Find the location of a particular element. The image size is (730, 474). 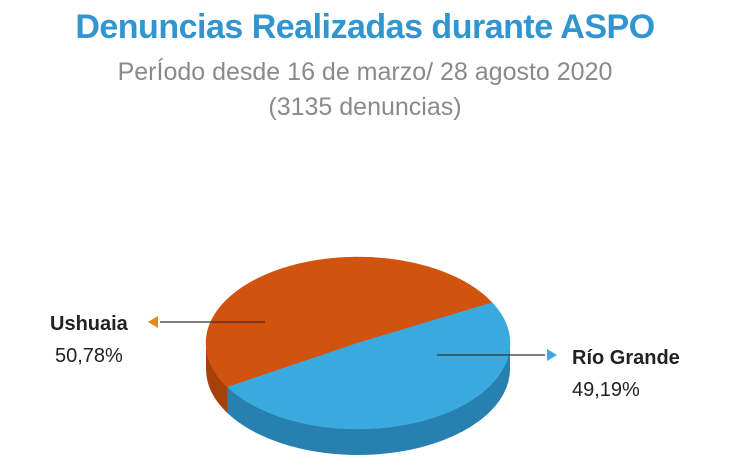

pie-side-ushuaia is located at coordinates (217, 378).